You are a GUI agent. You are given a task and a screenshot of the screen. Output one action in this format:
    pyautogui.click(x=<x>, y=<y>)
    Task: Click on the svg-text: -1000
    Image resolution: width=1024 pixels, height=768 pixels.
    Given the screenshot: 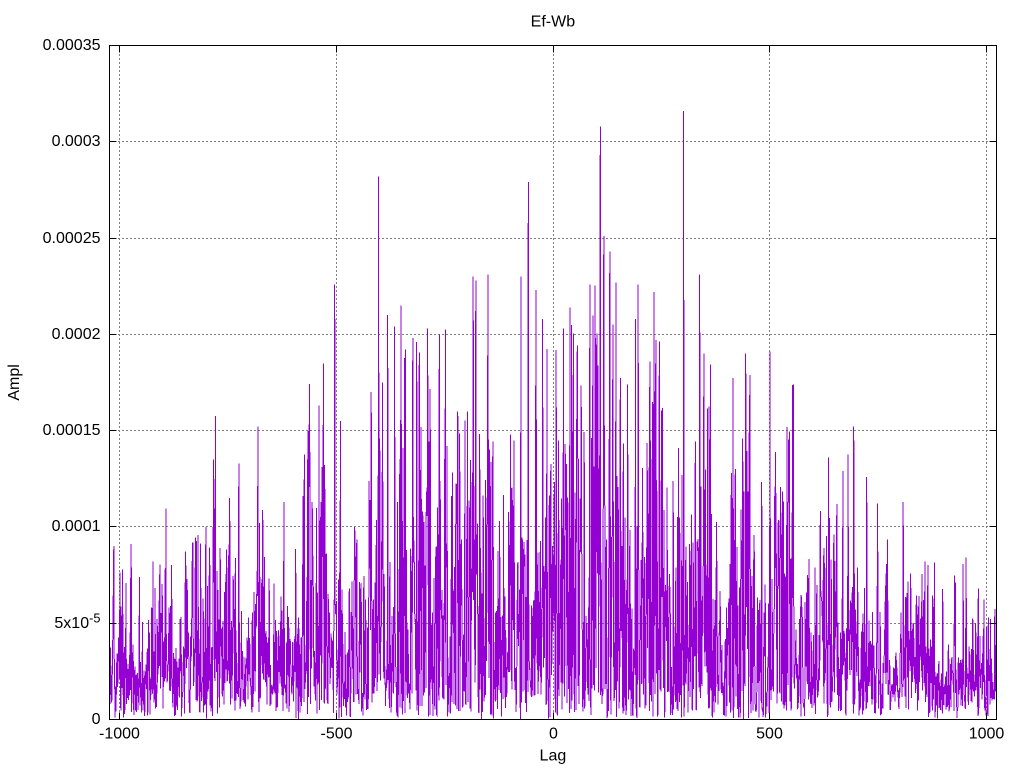 What is the action you would take?
    pyautogui.click(x=119, y=734)
    